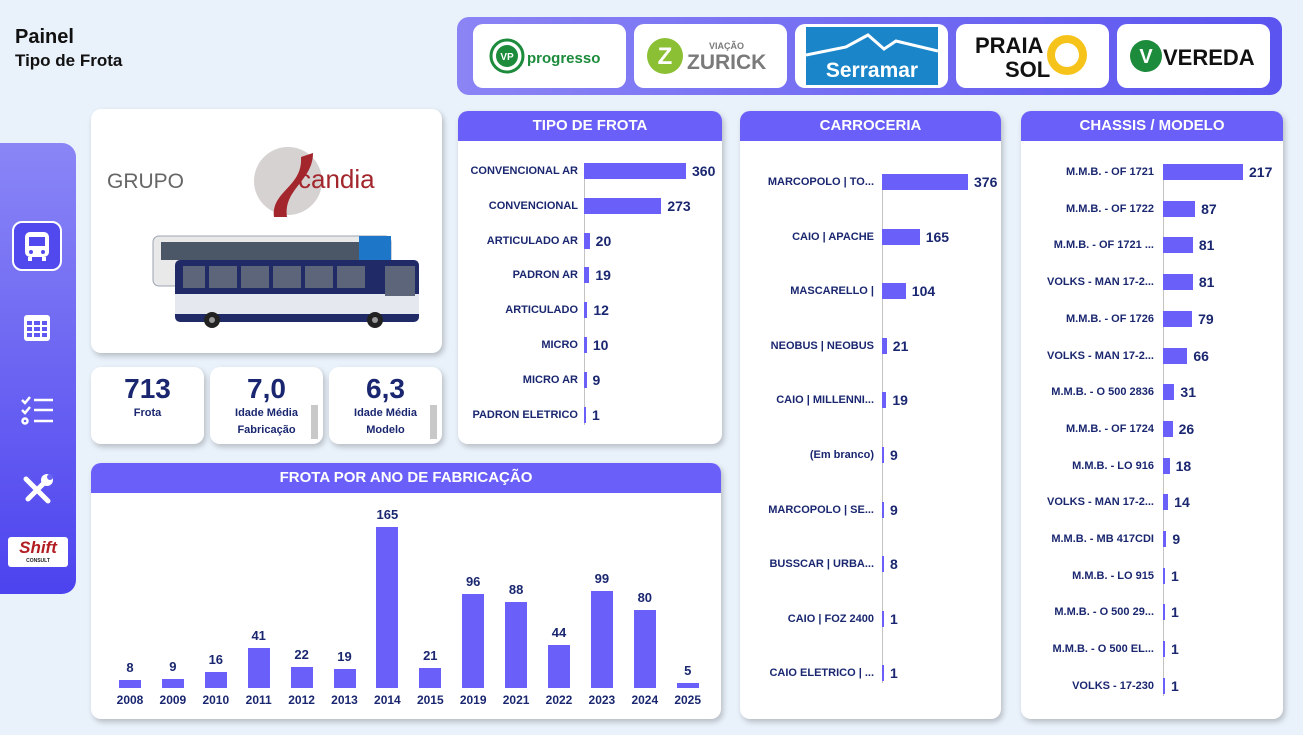 The height and width of the screenshot is (735, 1303). I want to click on chart-bar-row: M.M.B. - MB 417CDI 9, so click(1152, 540).